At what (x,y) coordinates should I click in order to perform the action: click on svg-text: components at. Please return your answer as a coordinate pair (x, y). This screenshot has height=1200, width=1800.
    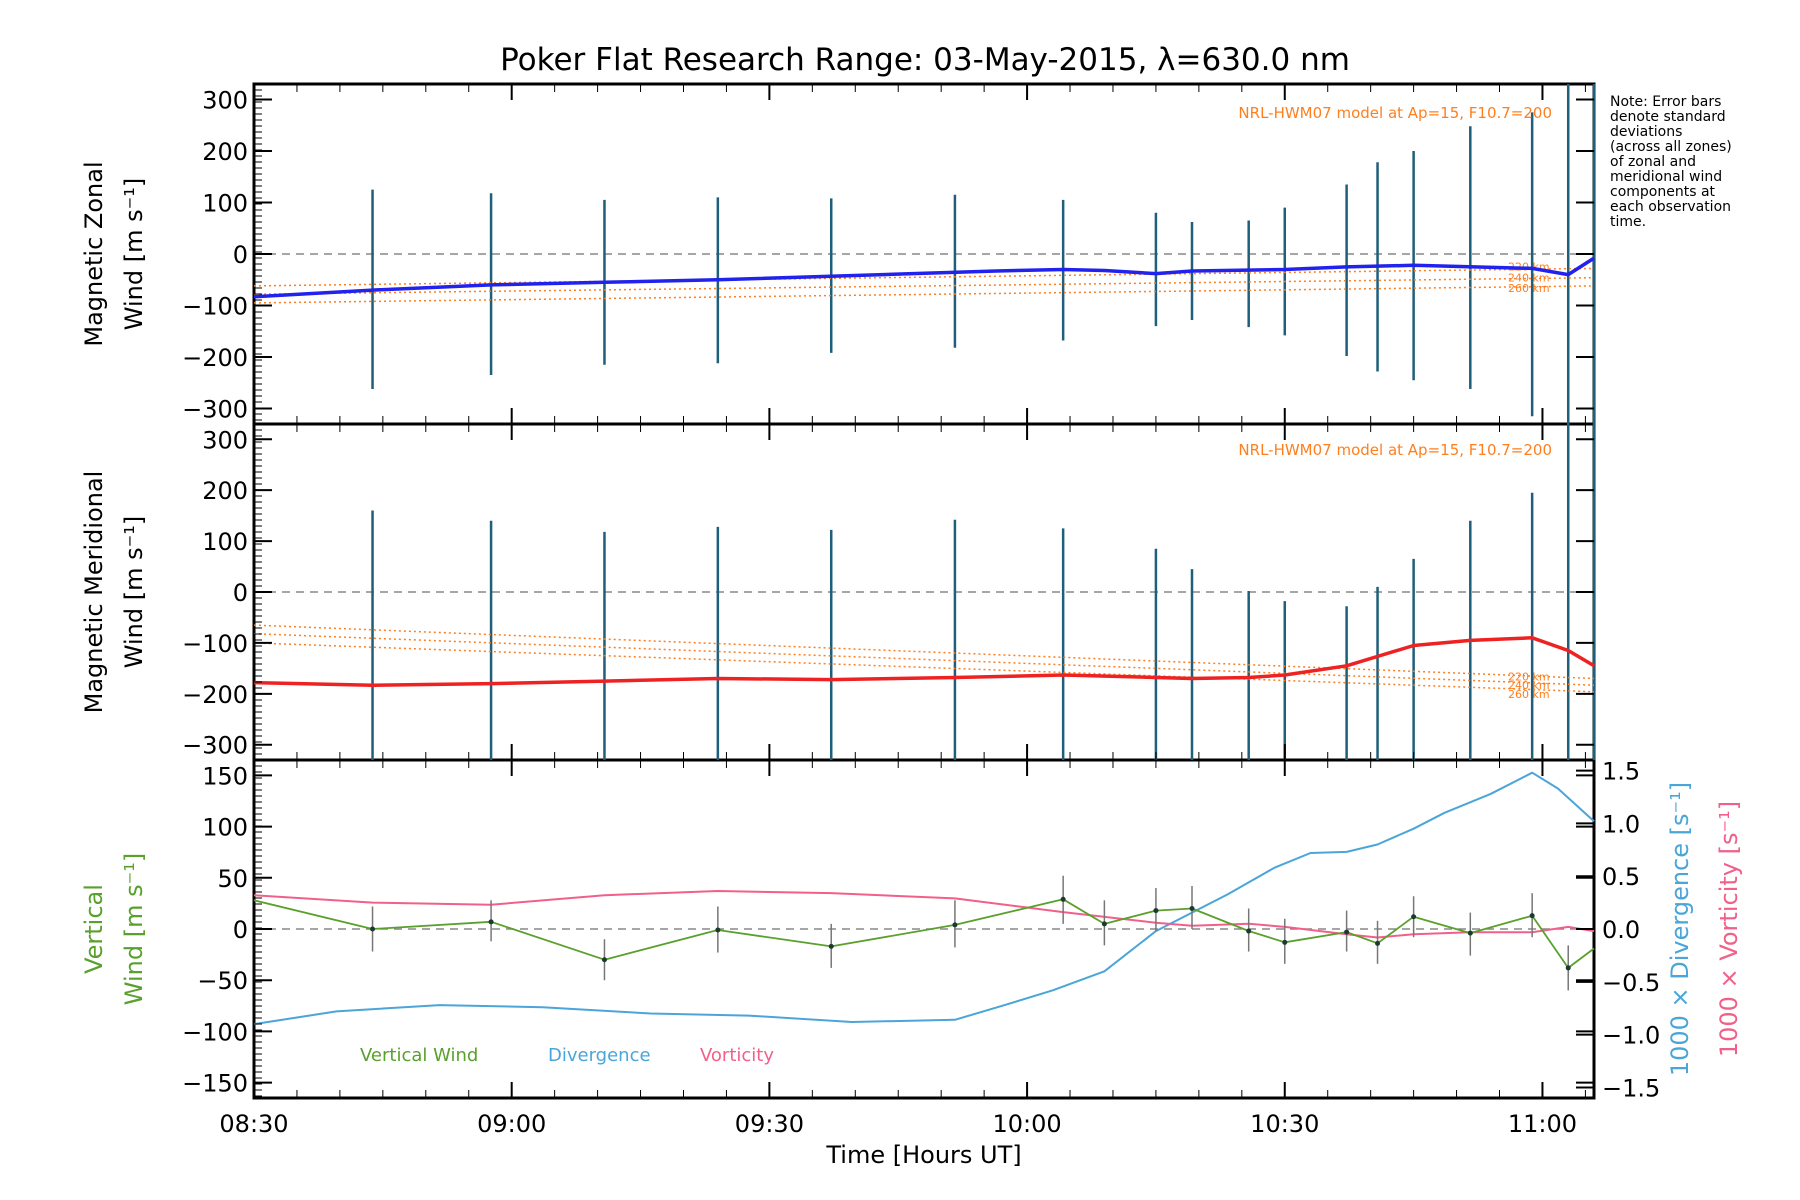
    Looking at the image, I should click on (1663, 192).